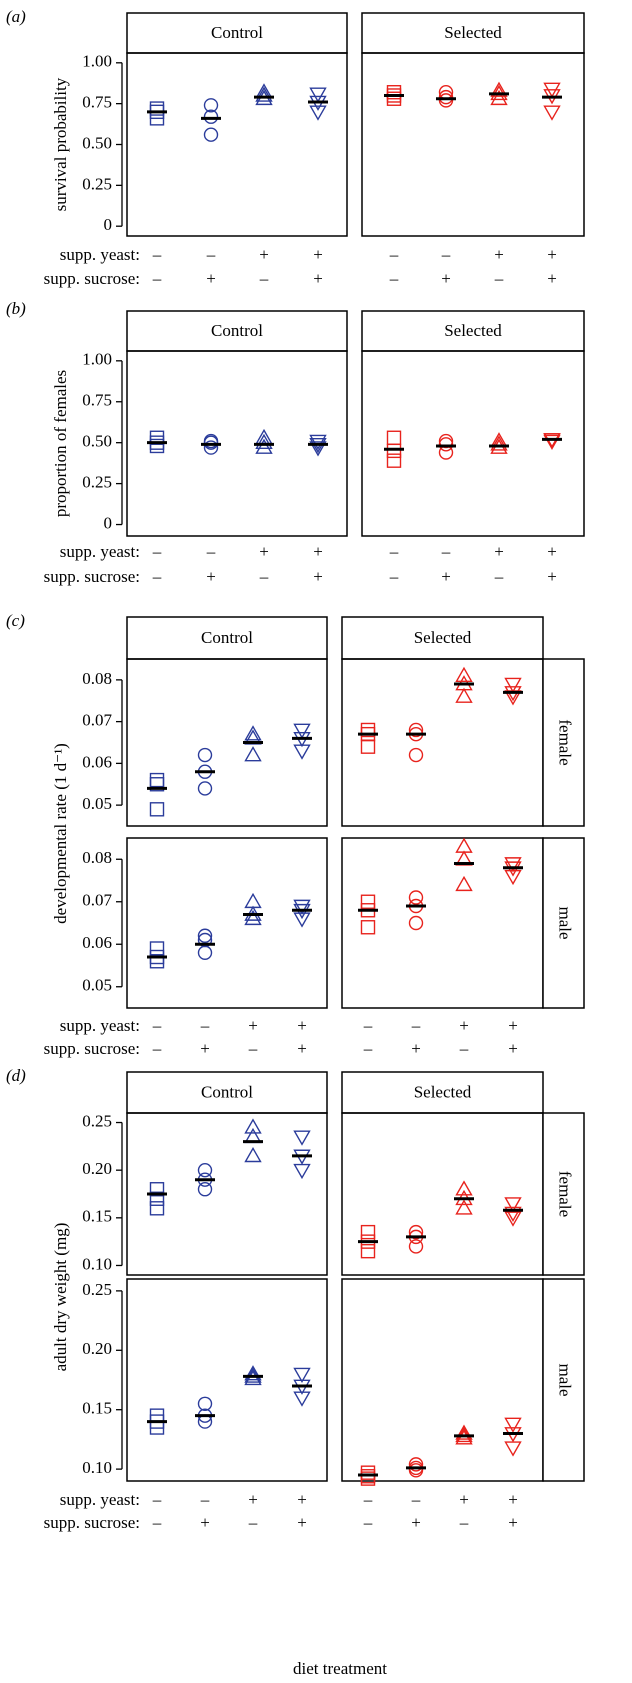 Image resolution: width=632 pixels, height=1683 pixels. Describe the element at coordinates (97, 720) in the screenshot. I see `y-tick-label: 0.07` at that location.